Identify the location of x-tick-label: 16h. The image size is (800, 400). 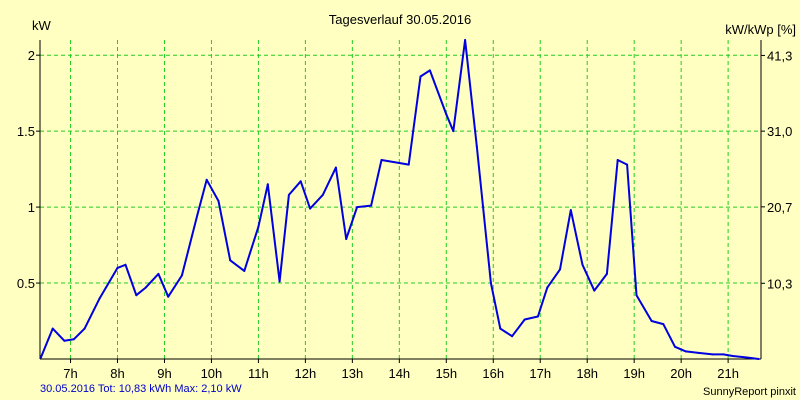
(493, 373).